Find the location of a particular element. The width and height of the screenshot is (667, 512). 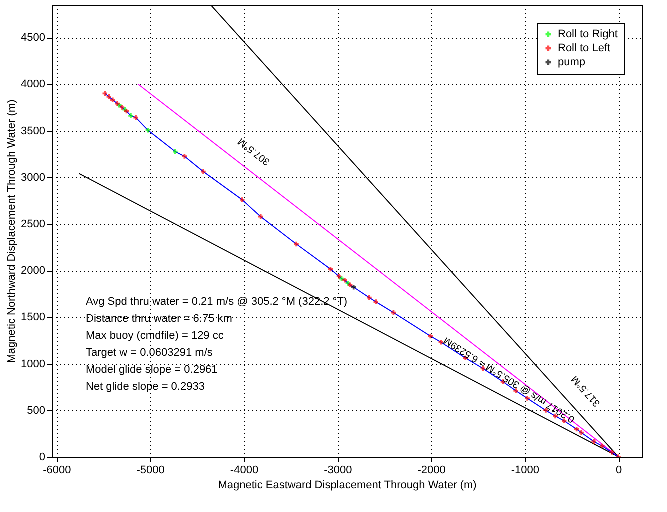

x-tick-label: -1000 is located at coordinates (525, 470).